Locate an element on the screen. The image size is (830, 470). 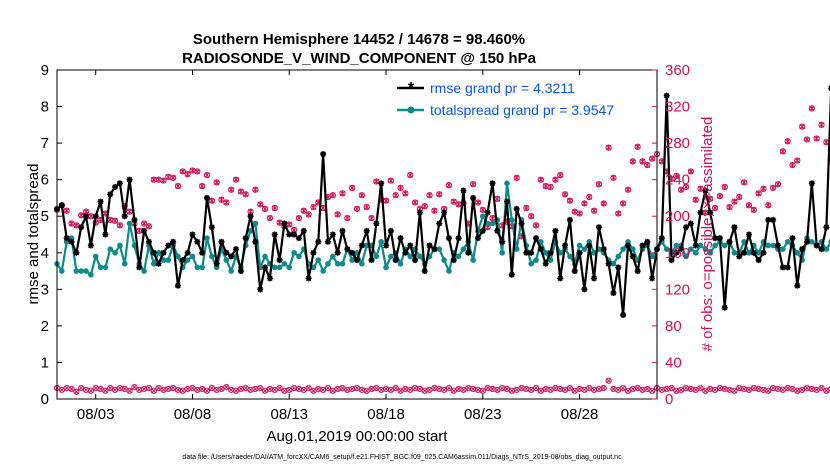
y-right-tick-label: 240 is located at coordinates (677, 180).